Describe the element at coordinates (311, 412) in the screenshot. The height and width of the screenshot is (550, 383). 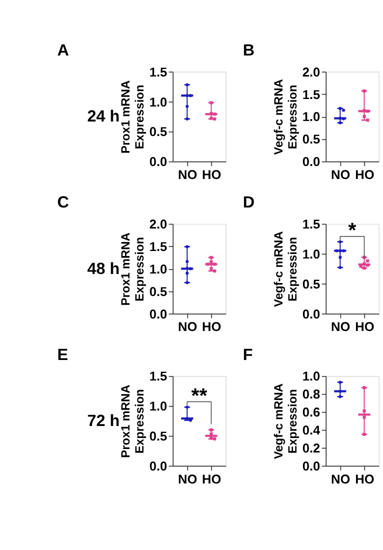
I see `y-tick-label: 0.6` at that location.